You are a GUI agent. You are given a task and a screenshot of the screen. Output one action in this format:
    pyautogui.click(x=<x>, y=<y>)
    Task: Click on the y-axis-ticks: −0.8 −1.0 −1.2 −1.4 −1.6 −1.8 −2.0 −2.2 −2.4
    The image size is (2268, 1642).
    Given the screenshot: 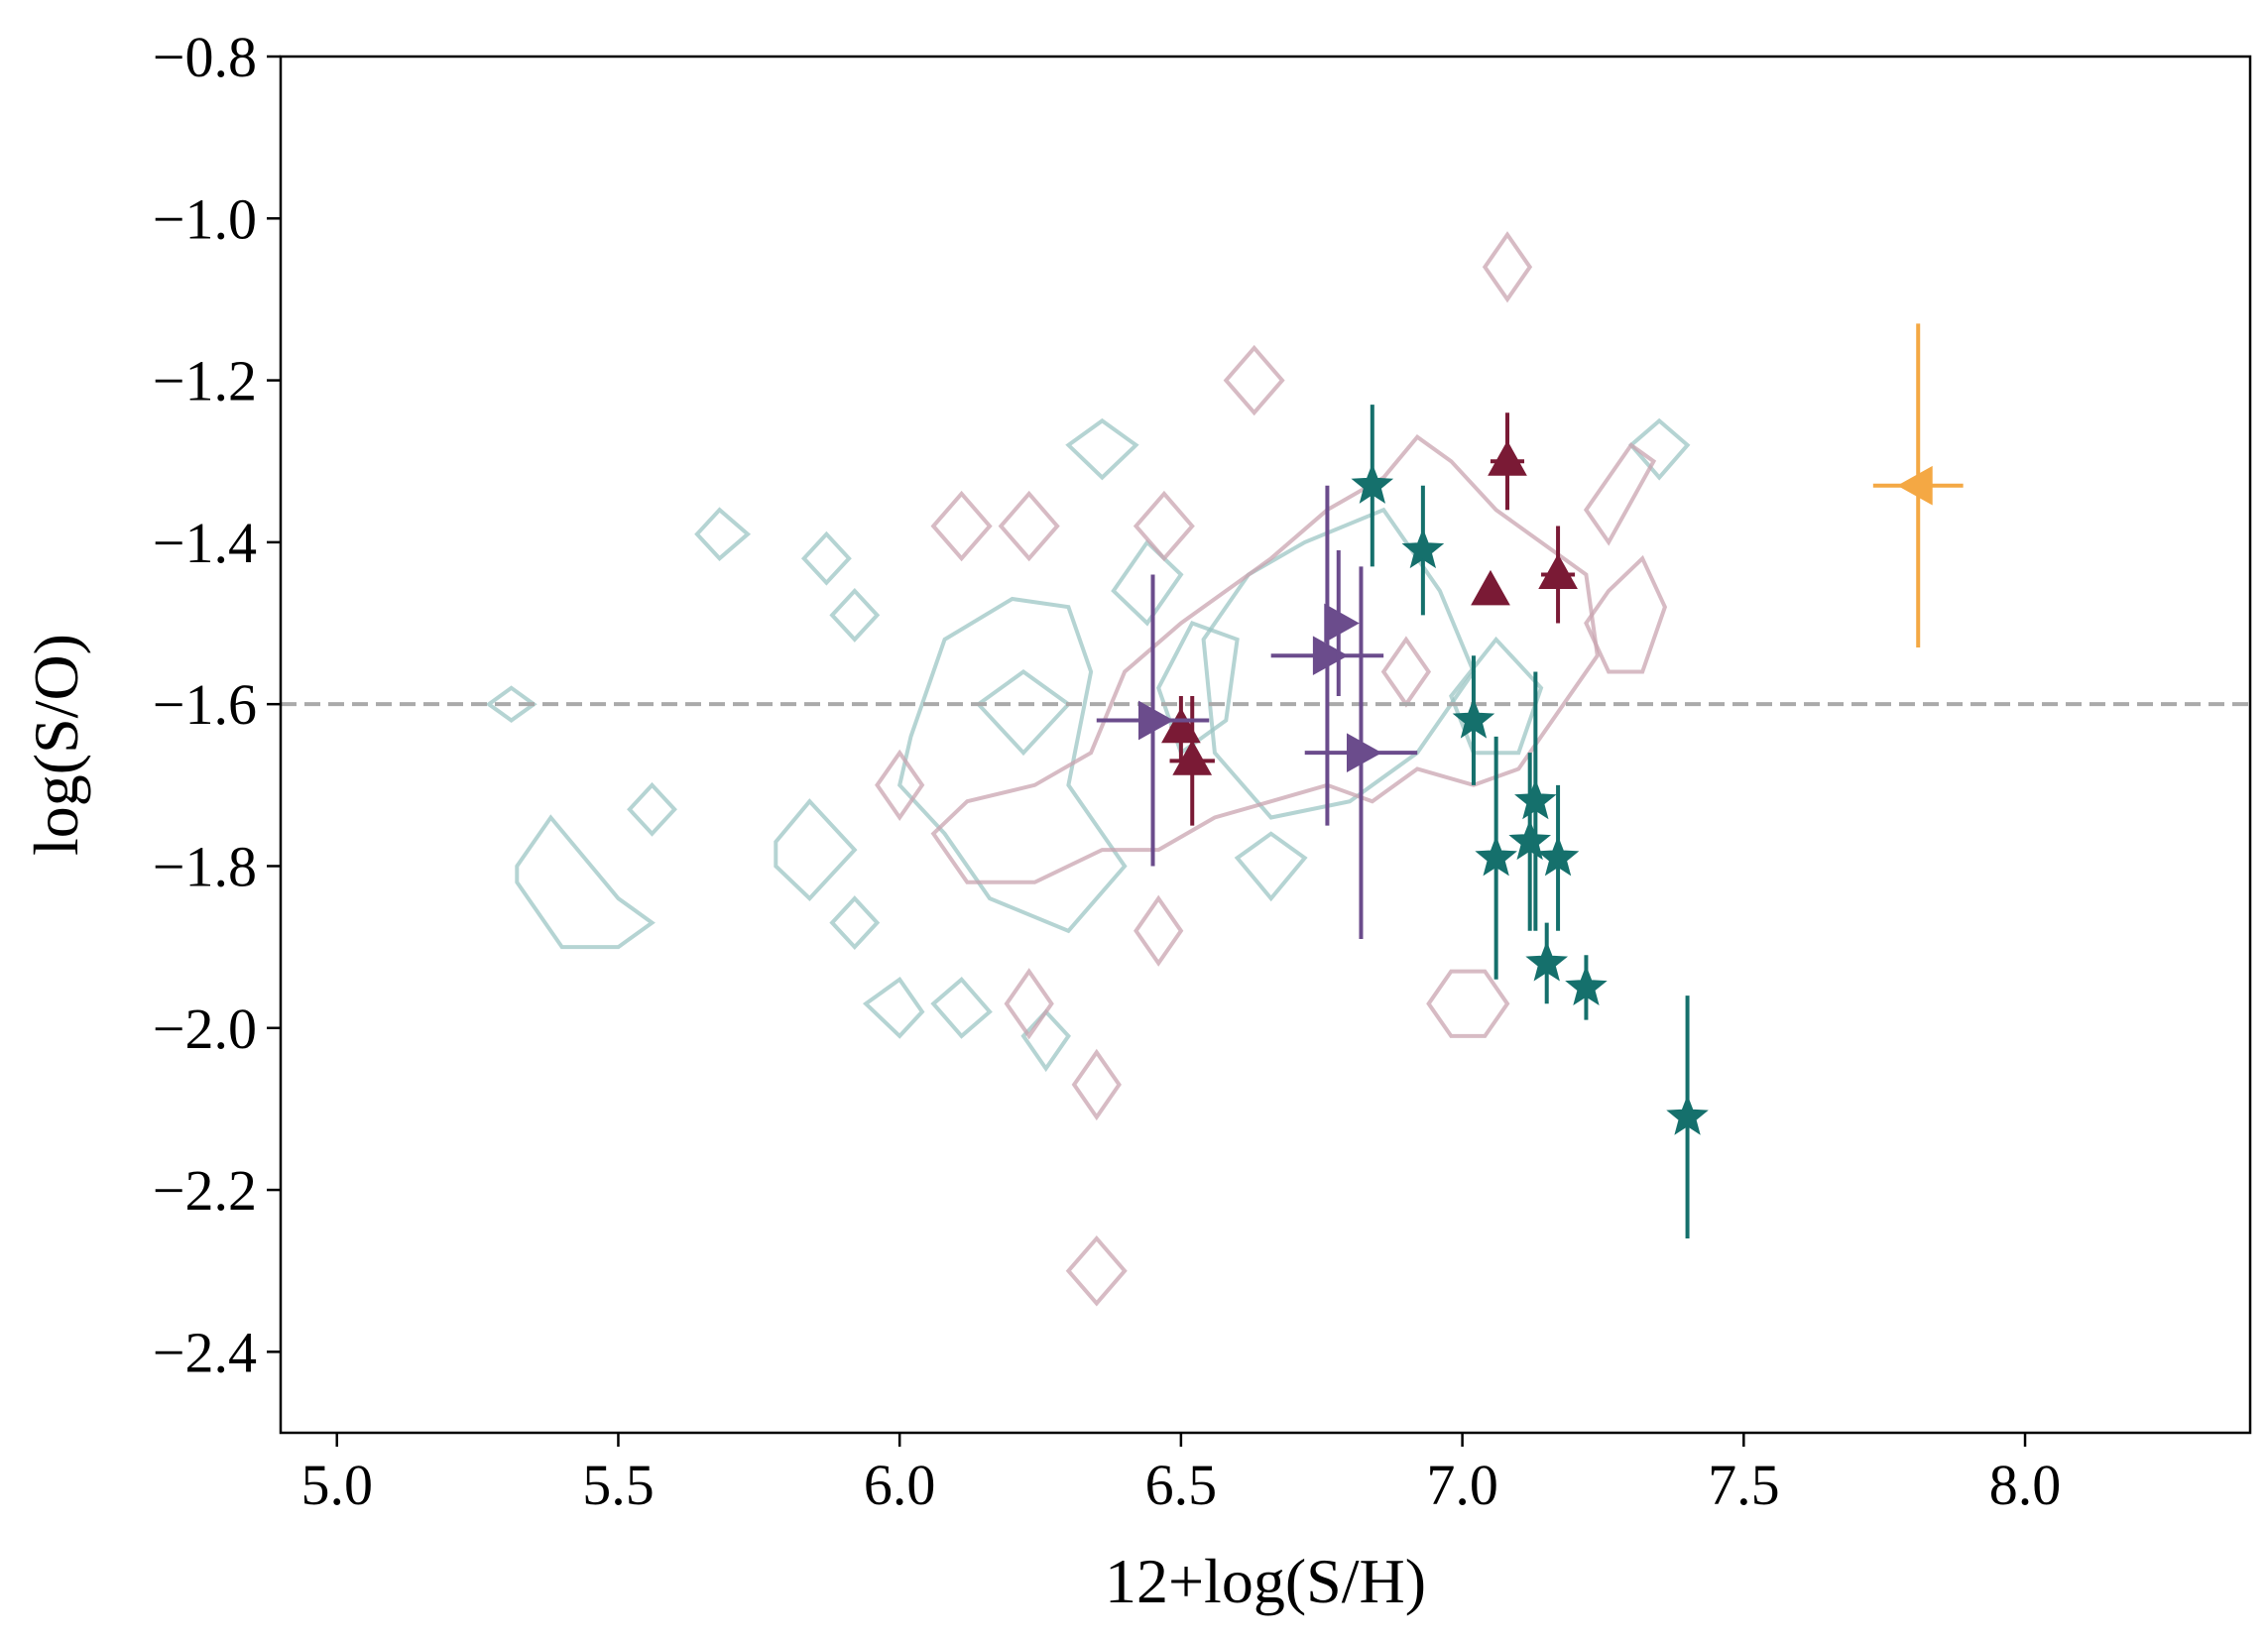 What is the action you would take?
    pyautogui.click(x=217, y=704)
    